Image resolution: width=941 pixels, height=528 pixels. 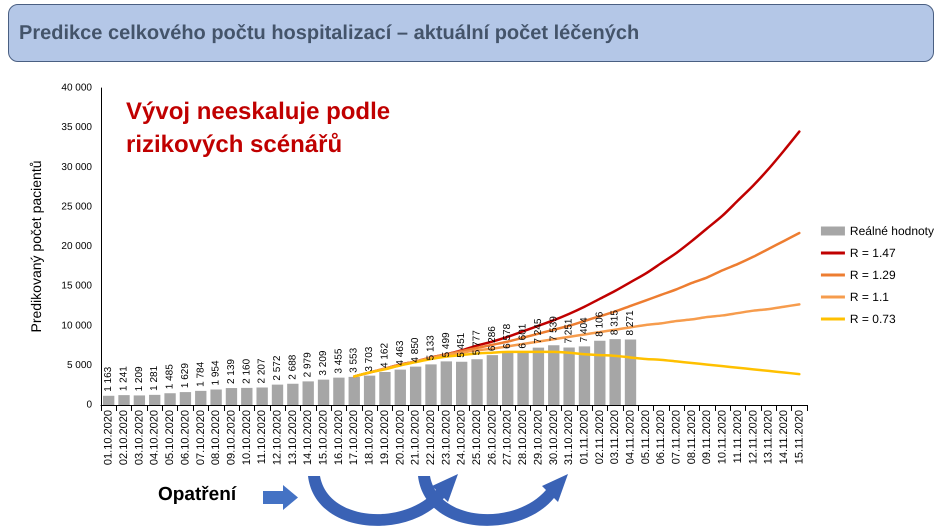 What do you see at coordinates (154, 378) in the screenshot?
I see `data-label: 1 281` at bounding box center [154, 378].